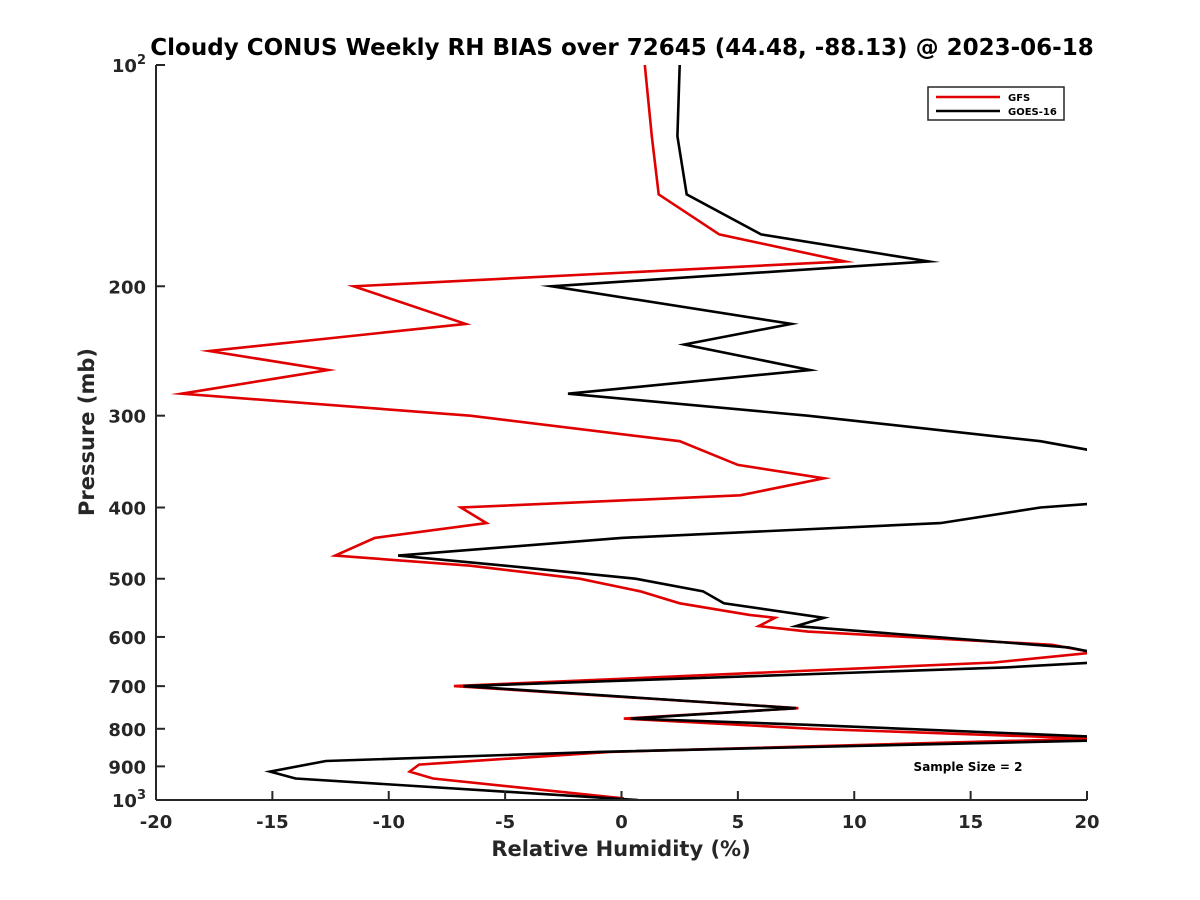 The width and height of the screenshot is (1200, 900). Describe the element at coordinates (127, 767) in the screenshot. I see `y-tick-label: 900` at that location.